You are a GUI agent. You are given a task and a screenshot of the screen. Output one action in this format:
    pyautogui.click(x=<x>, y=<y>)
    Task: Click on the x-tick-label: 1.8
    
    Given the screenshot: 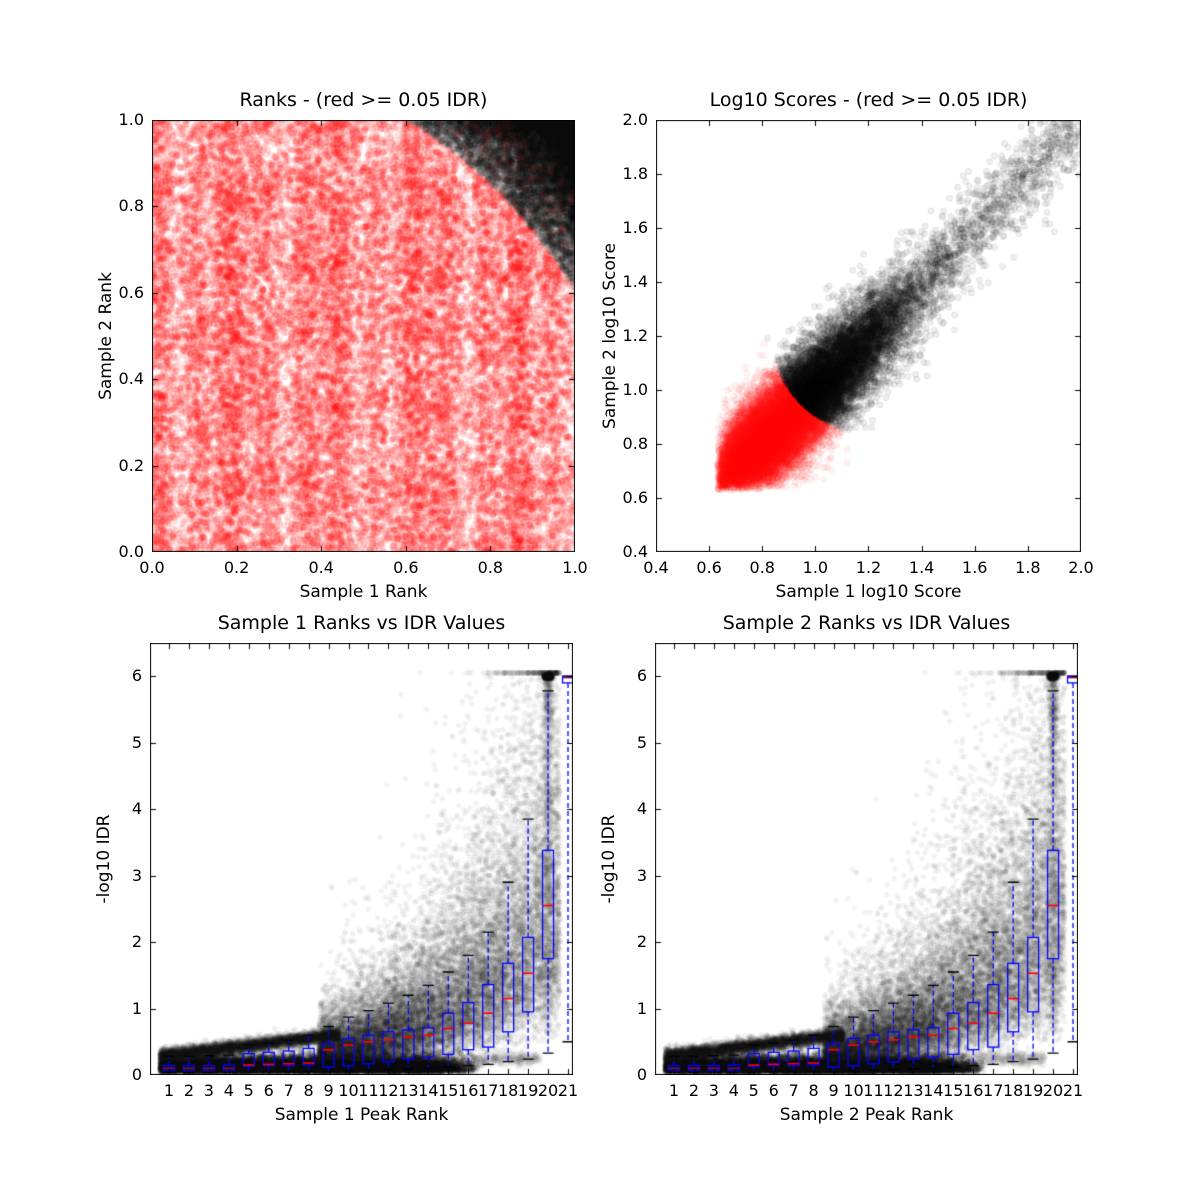 What is the action you would take?
    pyautogui.click(x=1028, y=567)
    